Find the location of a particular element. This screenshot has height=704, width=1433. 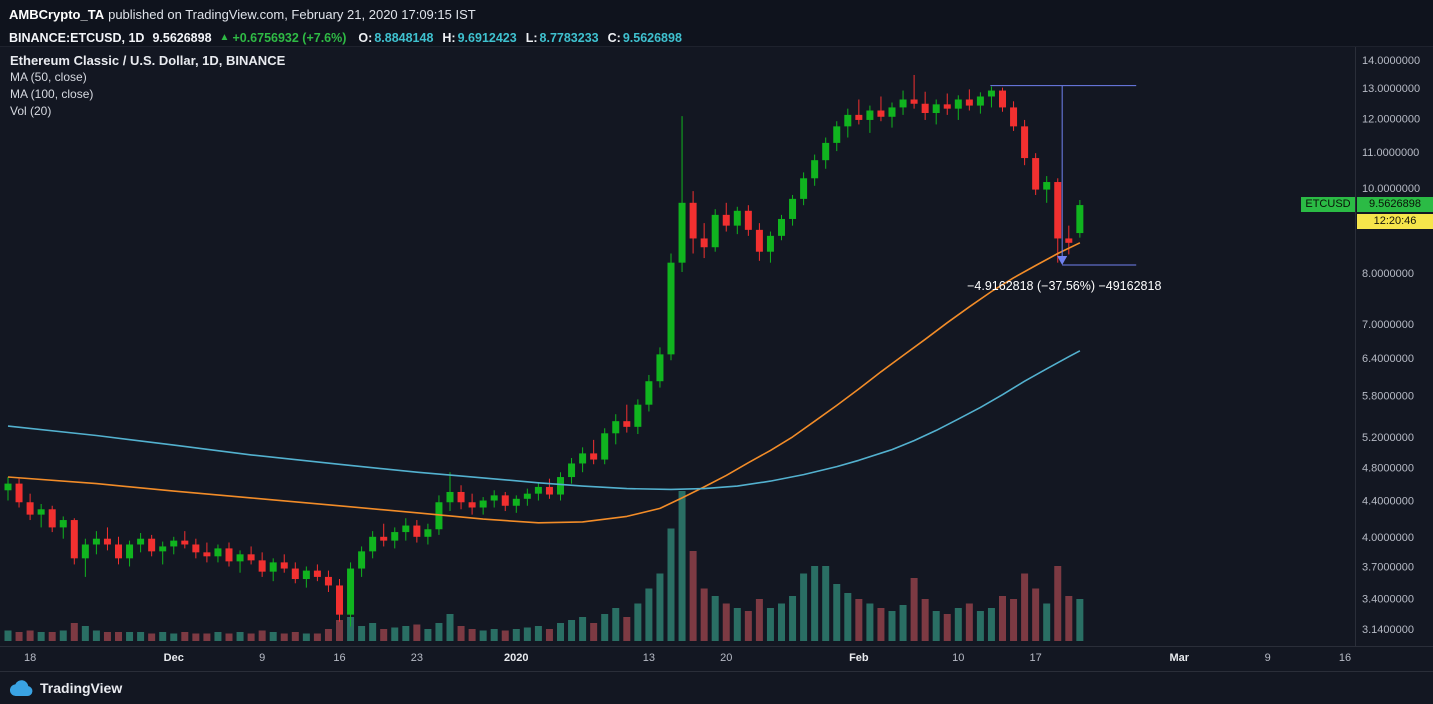

open-label: O: is located at coordinates (365, 37).